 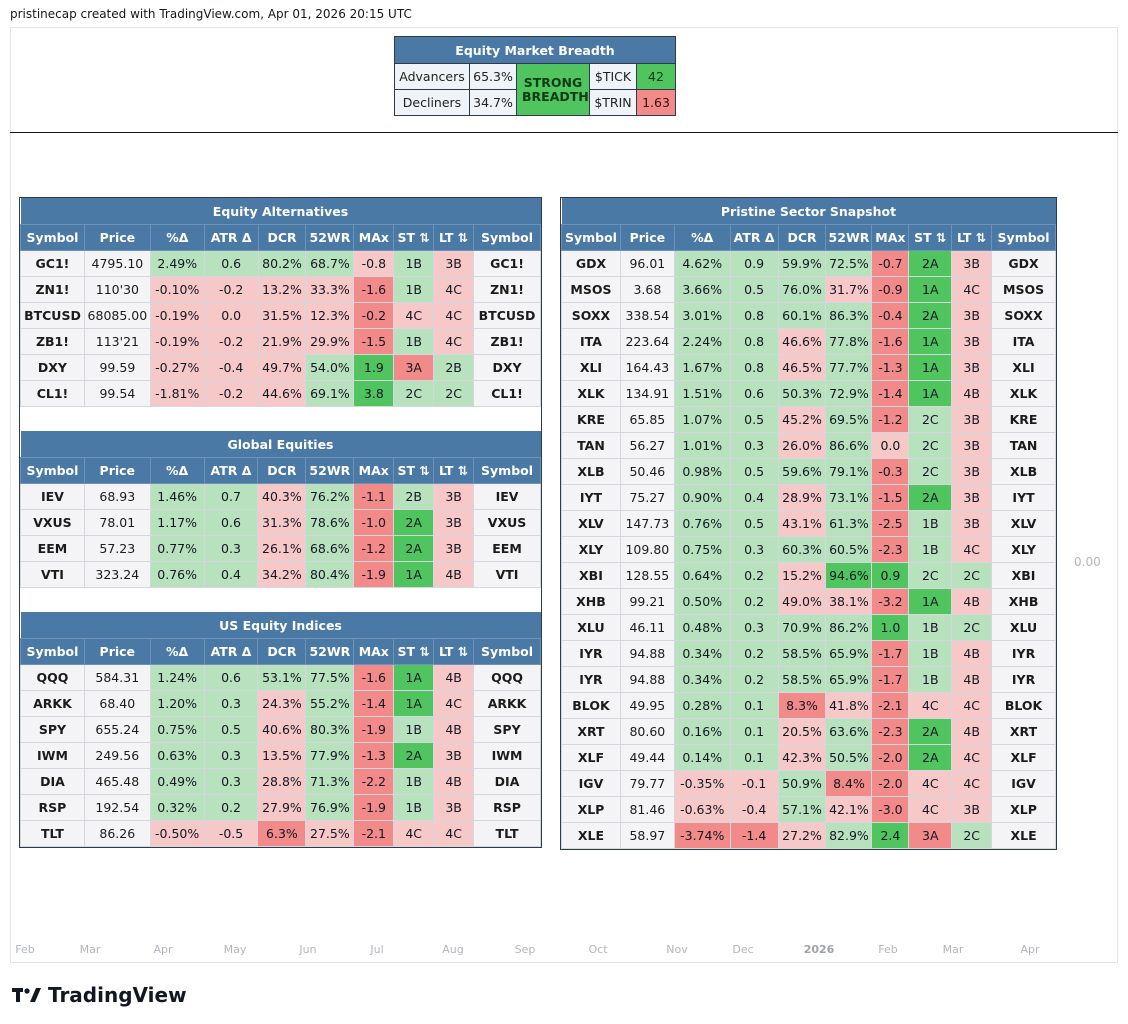 I want to click on table-row: XHB 99.21 0.50% 0.2 49.0% 38.1% -3.2 1A 4B XHB, so click(x=808, y=601).